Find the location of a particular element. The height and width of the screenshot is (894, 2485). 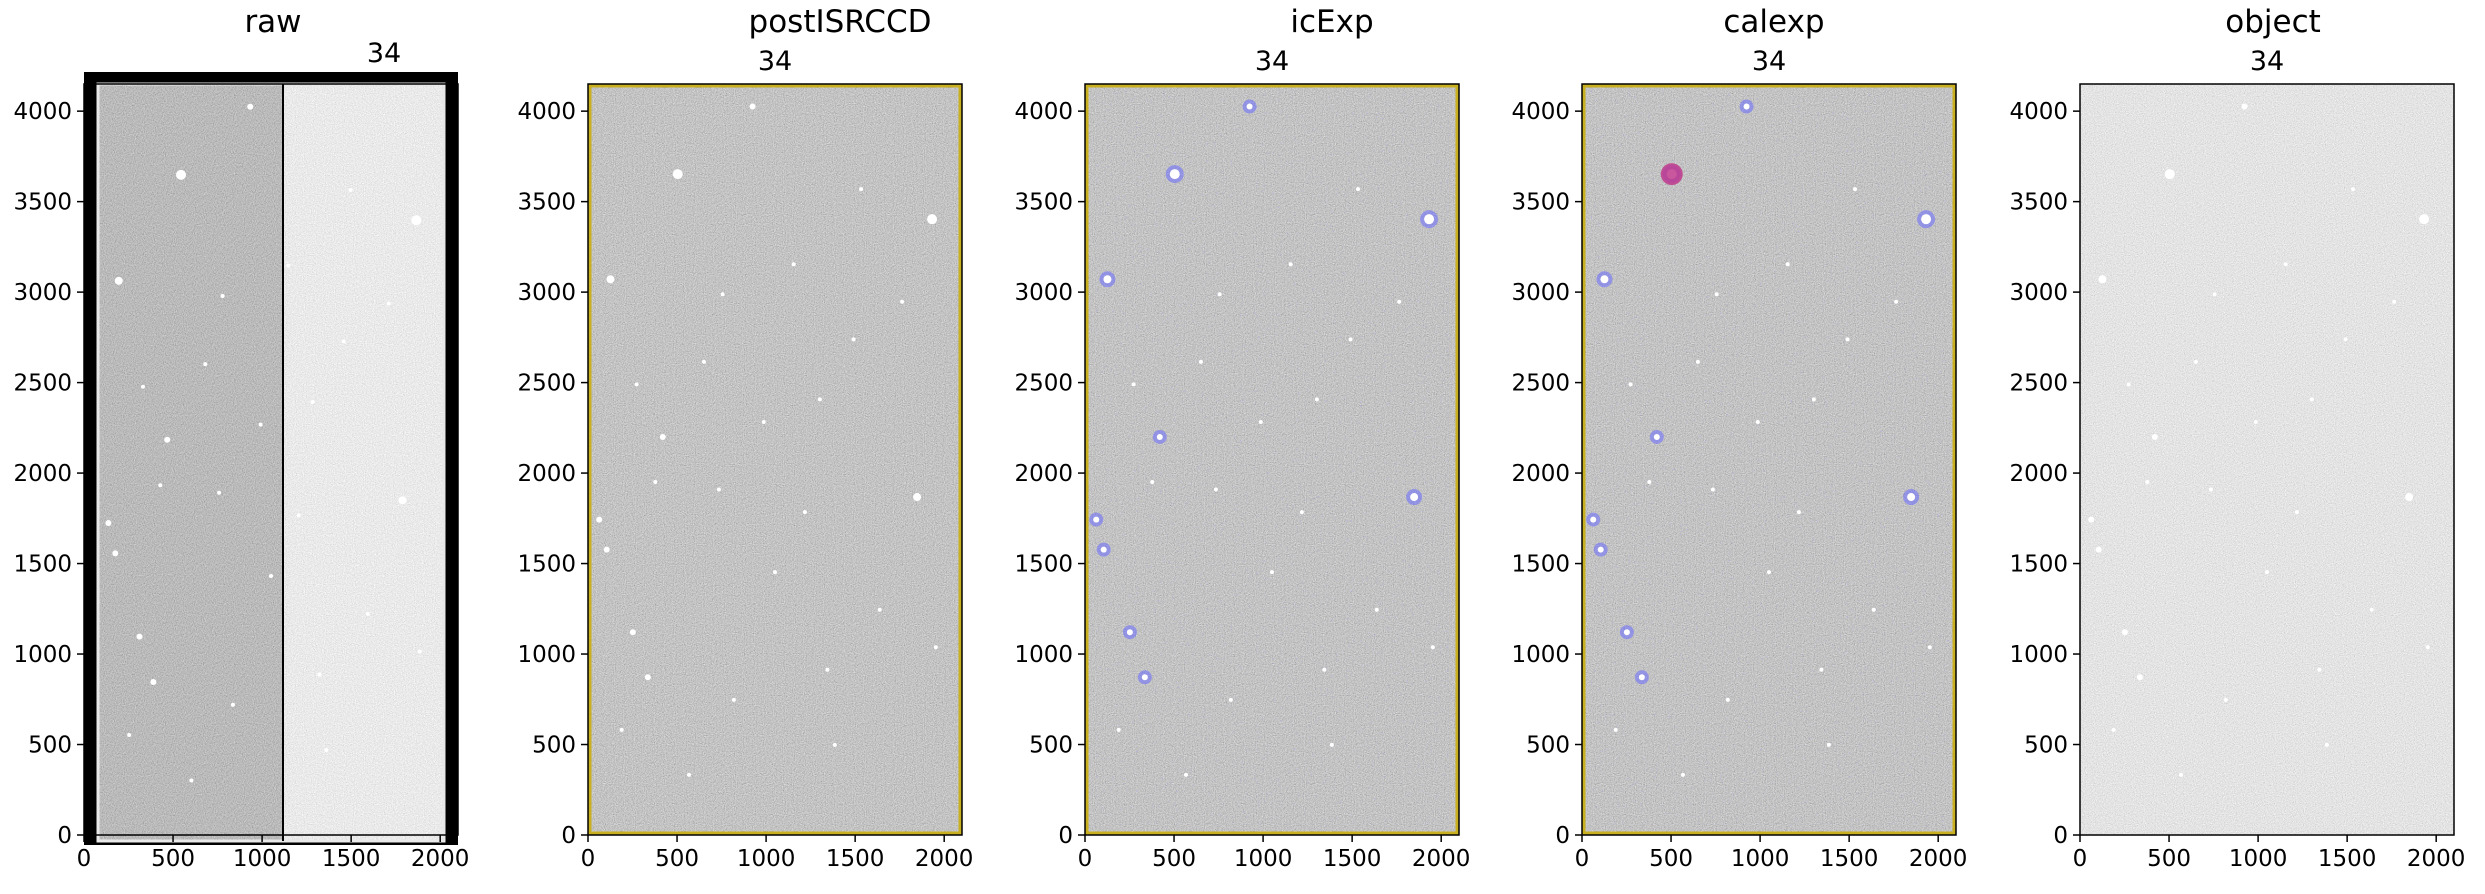

panel-title: postISRCCD is located at coordinates (840, 22).